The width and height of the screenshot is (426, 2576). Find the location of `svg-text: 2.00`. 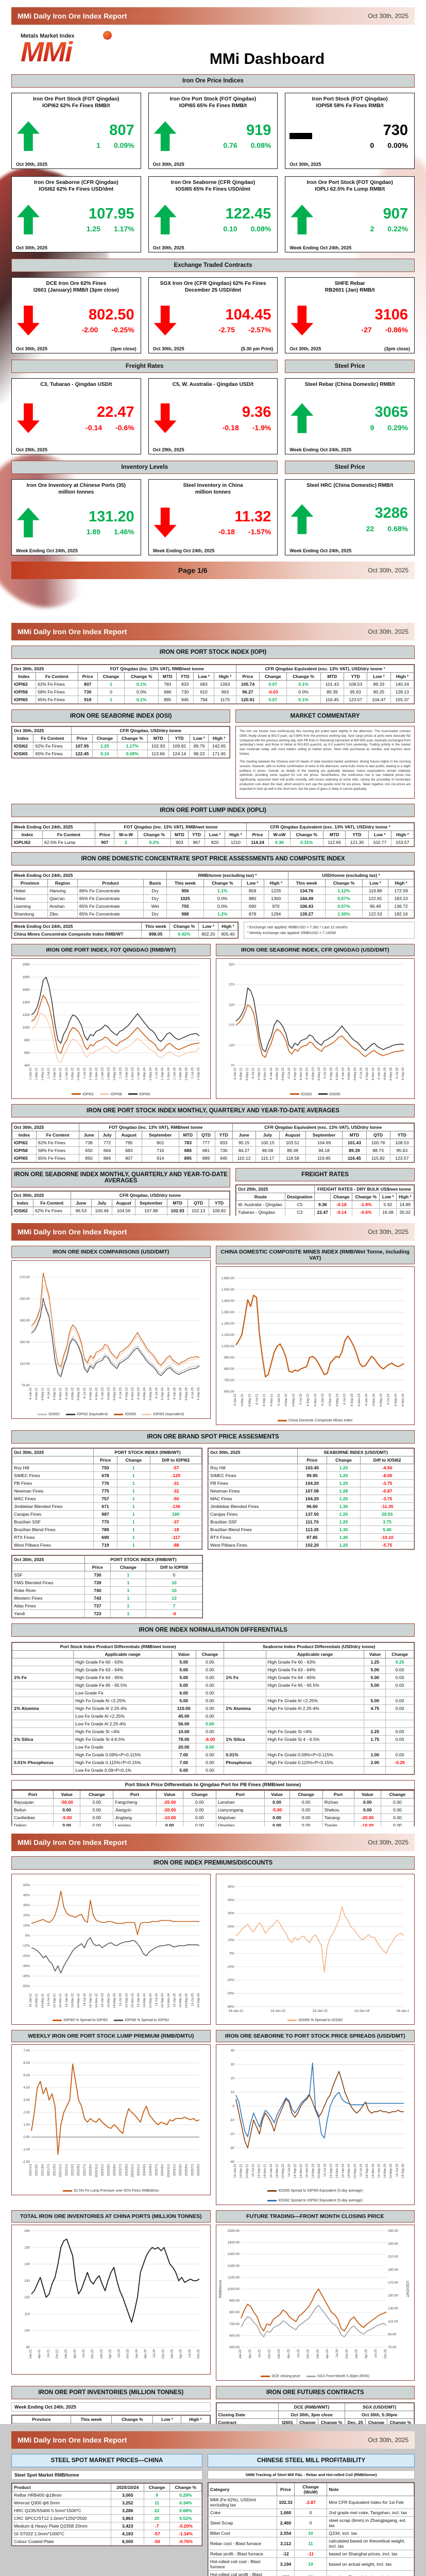

svg-text: 2.00 is located at coordinates (26, 2112).